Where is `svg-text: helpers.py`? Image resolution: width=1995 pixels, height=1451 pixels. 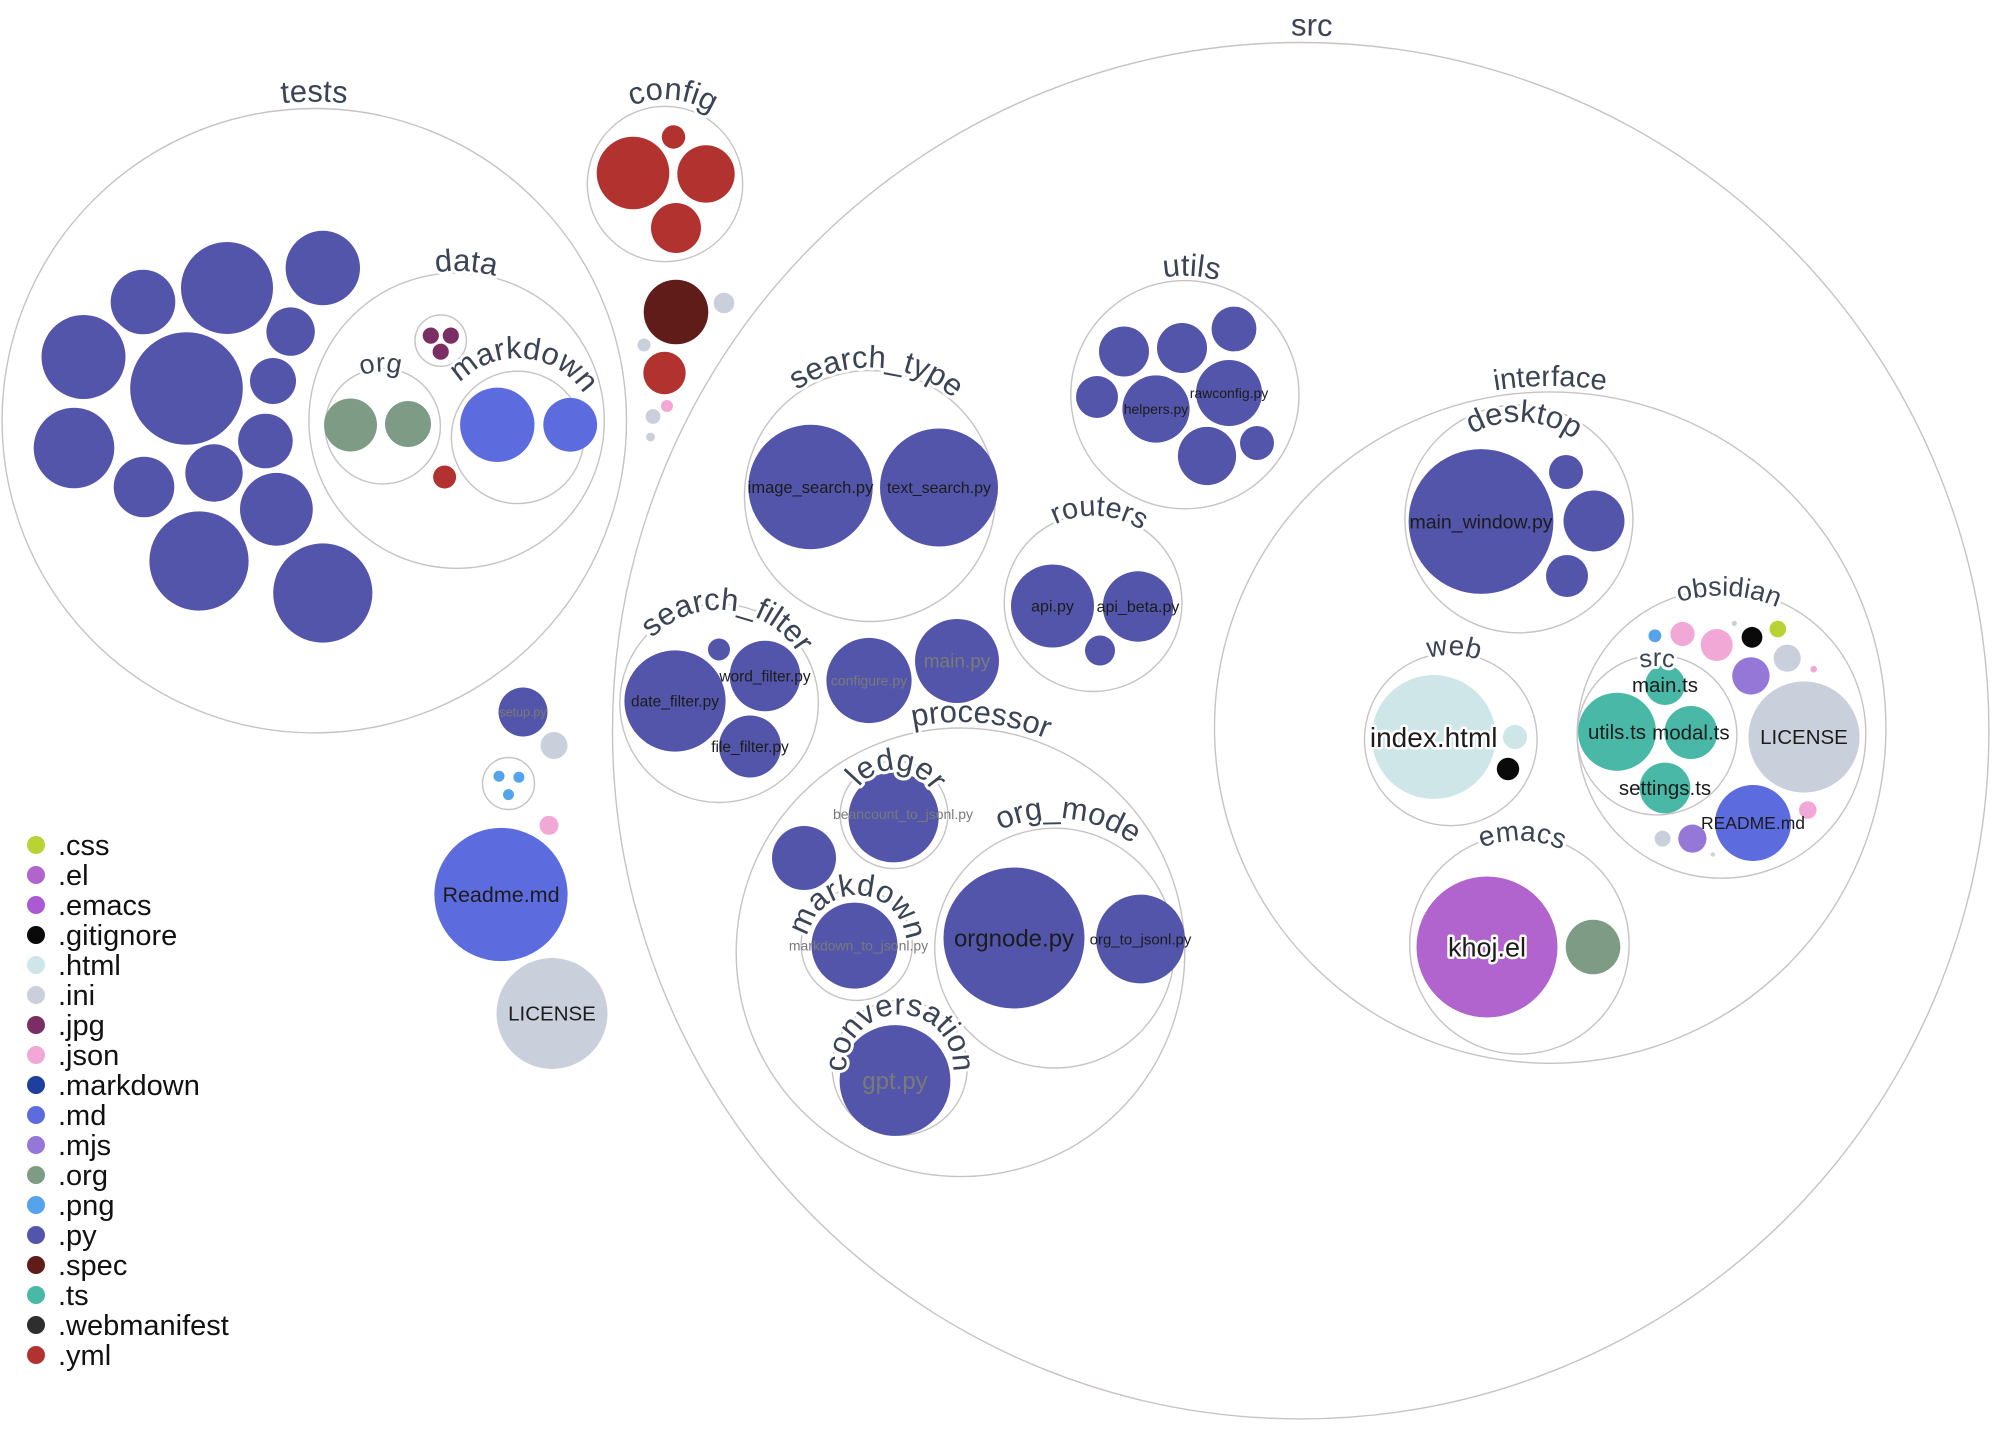 svg-text: helpers.py is located at coordinates (1156, 409).